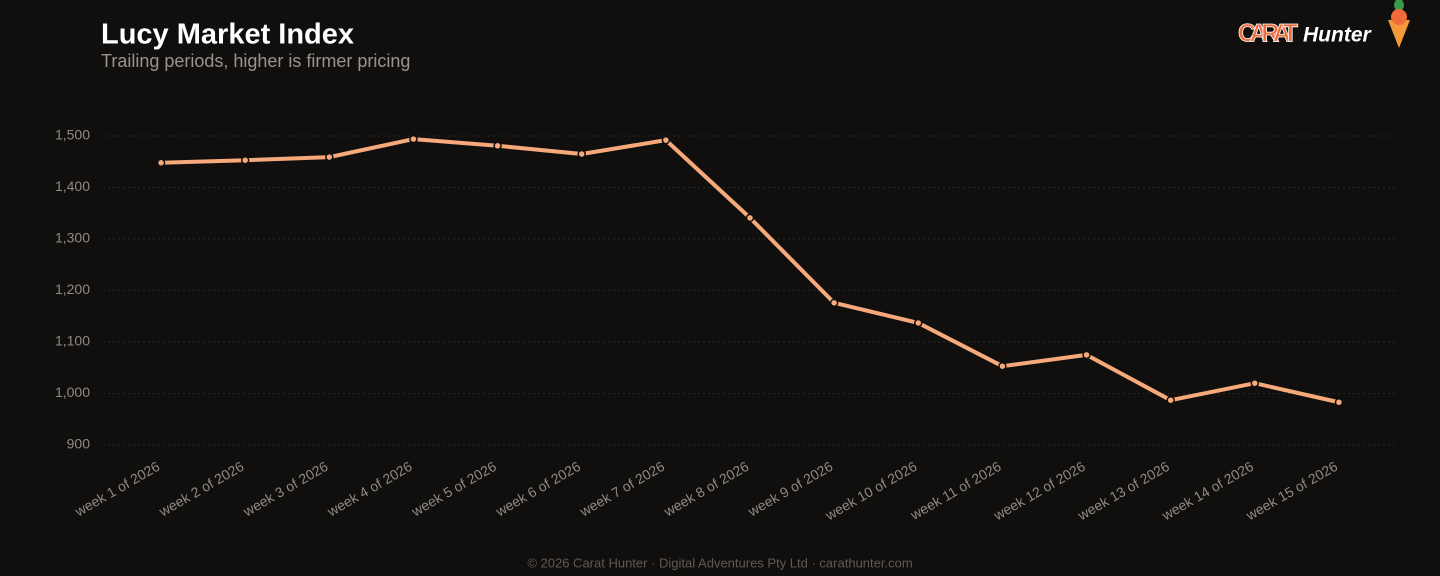 This screenshot has height=576, width=1440. I want to click on x-tick-label: week 2 of 2026, so click(200, 489).